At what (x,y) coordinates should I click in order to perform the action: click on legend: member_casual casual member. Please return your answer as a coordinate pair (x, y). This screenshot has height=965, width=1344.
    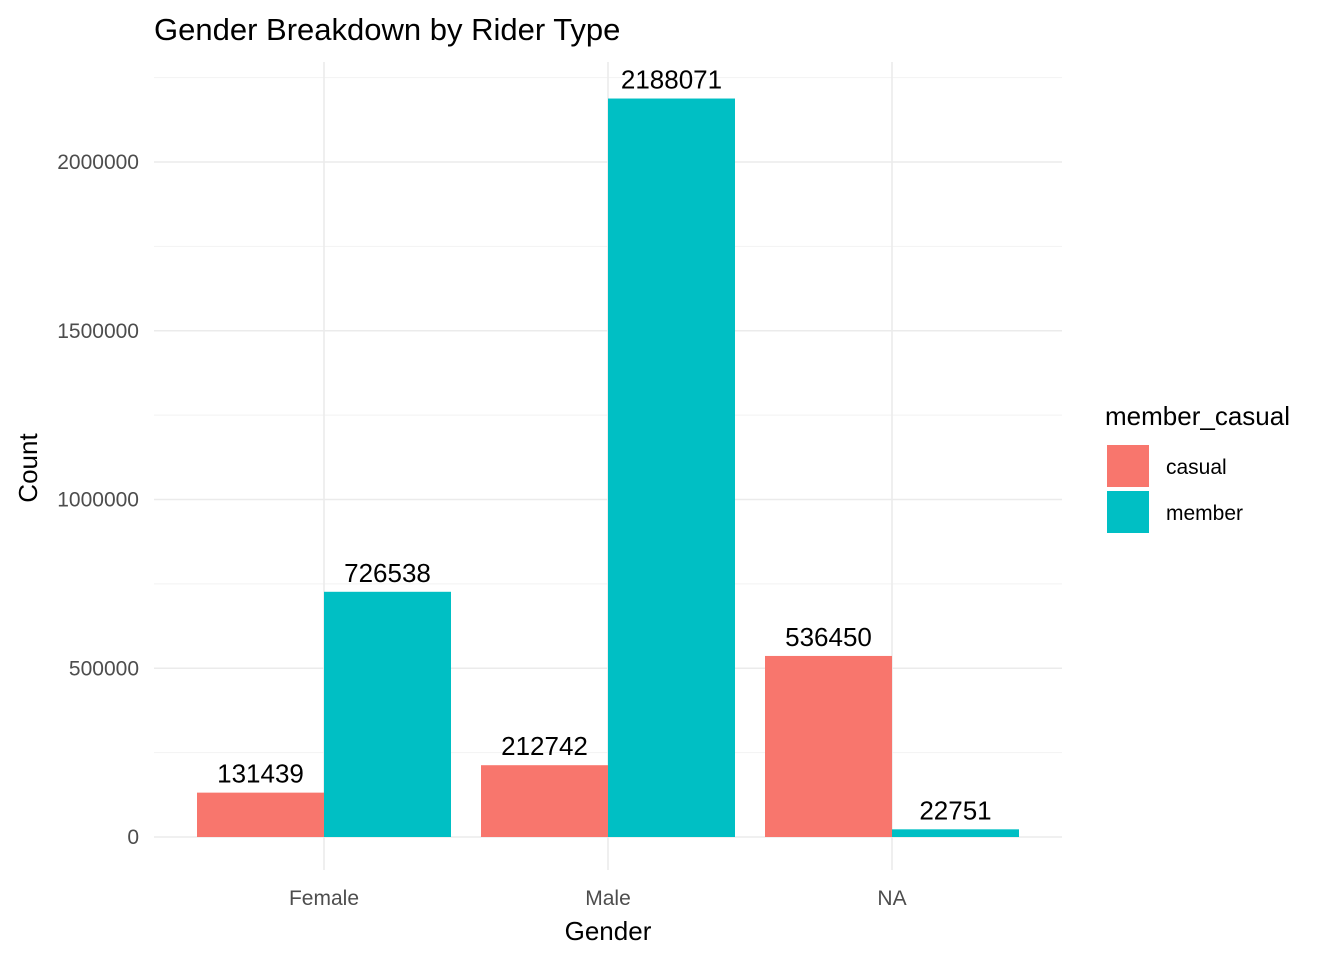
    Looking at the image, I should click on (1197, 467).